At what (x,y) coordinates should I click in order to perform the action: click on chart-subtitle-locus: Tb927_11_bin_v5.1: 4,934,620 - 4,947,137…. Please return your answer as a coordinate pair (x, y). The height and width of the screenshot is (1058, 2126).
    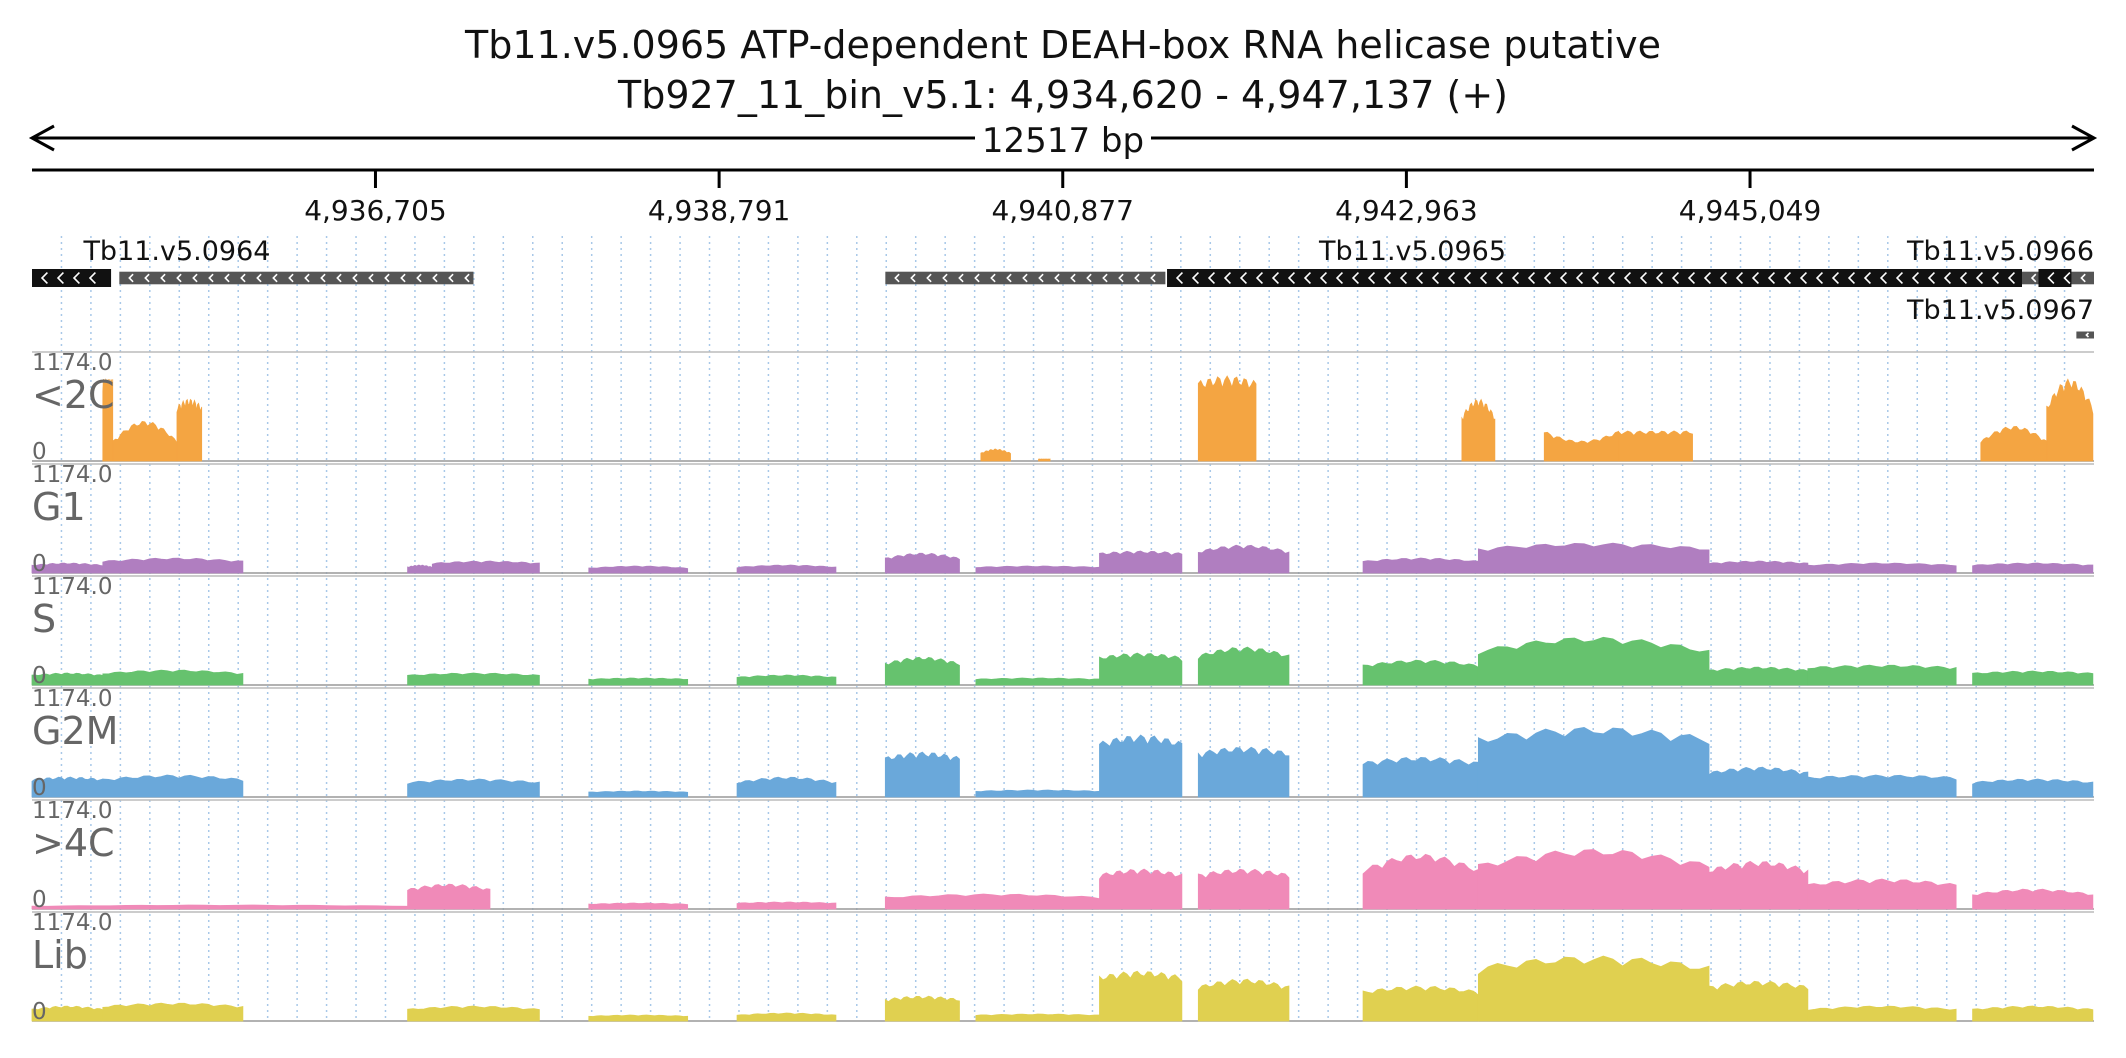
    Looking at the image, I should click on (1062, 95).